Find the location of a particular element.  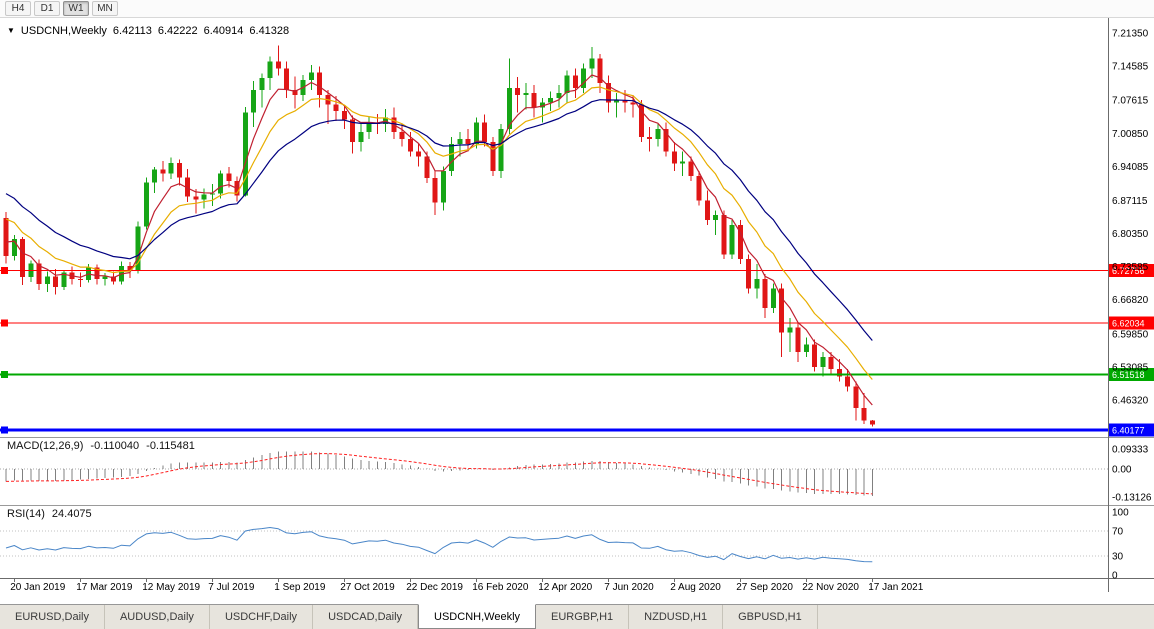

x-axis-label: 7 Jun 2020 is located at coordinates (629, 587).